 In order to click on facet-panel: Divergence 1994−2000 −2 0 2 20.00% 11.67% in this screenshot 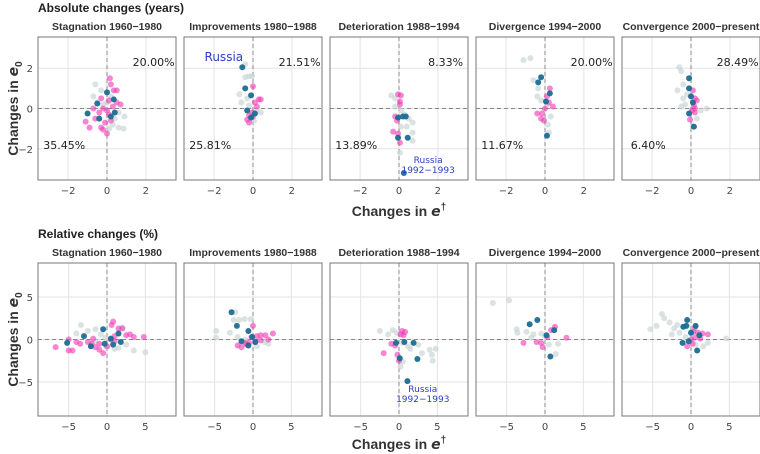, I will do `click(545, 109)`.